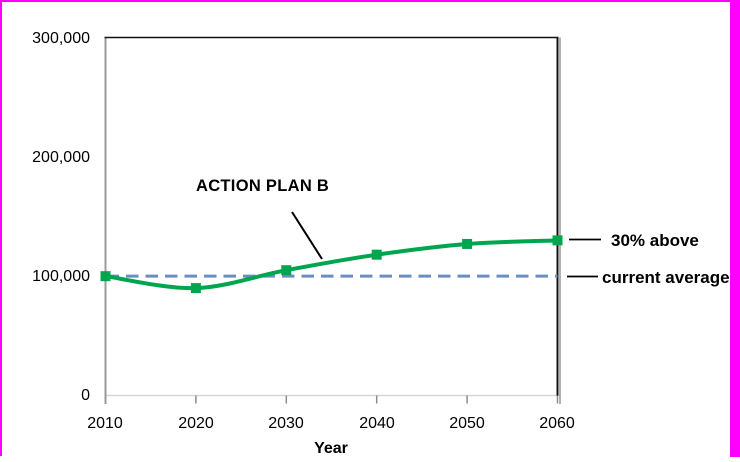 The height and width of the screenshot is (462, 740). What do you see at coordinates (196, 423) in the screenshot?
I see `x-tick-label-2020: 2020` at bounding box center [196, 423].